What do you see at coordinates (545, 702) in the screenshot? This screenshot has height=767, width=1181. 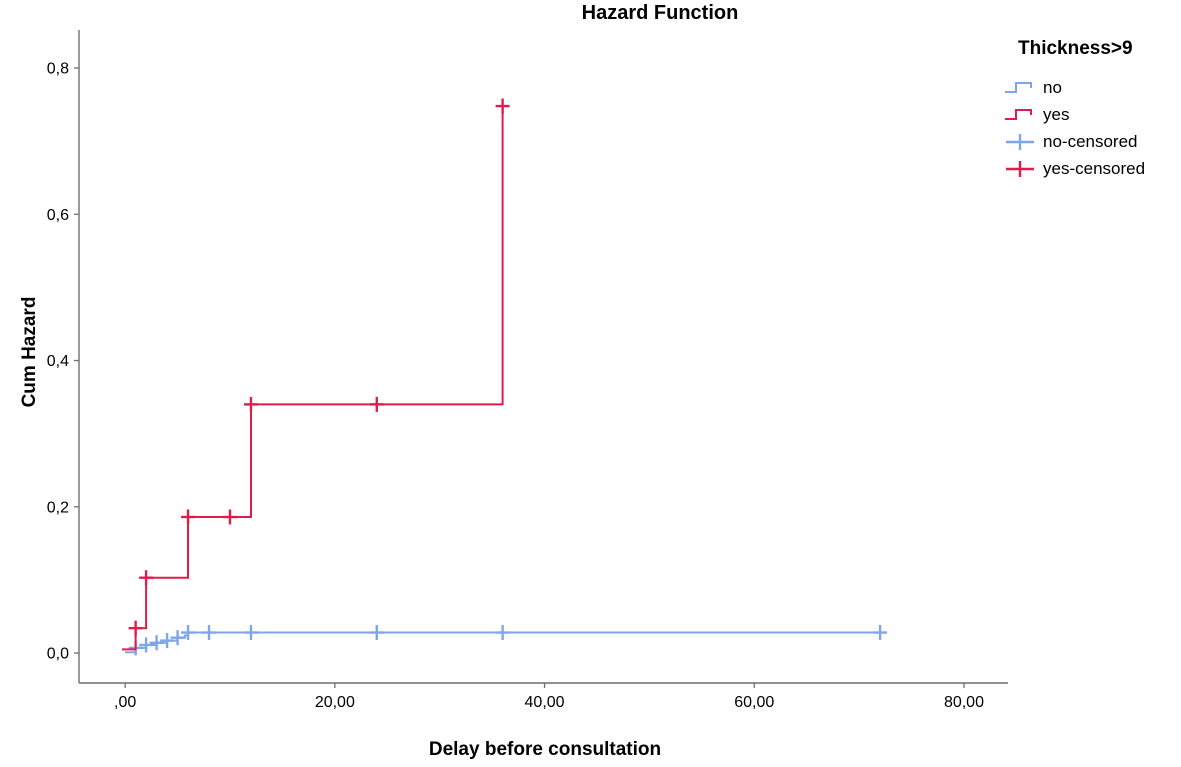 I see `x-tick-label: 40,00` at bounding box center [545, 702].